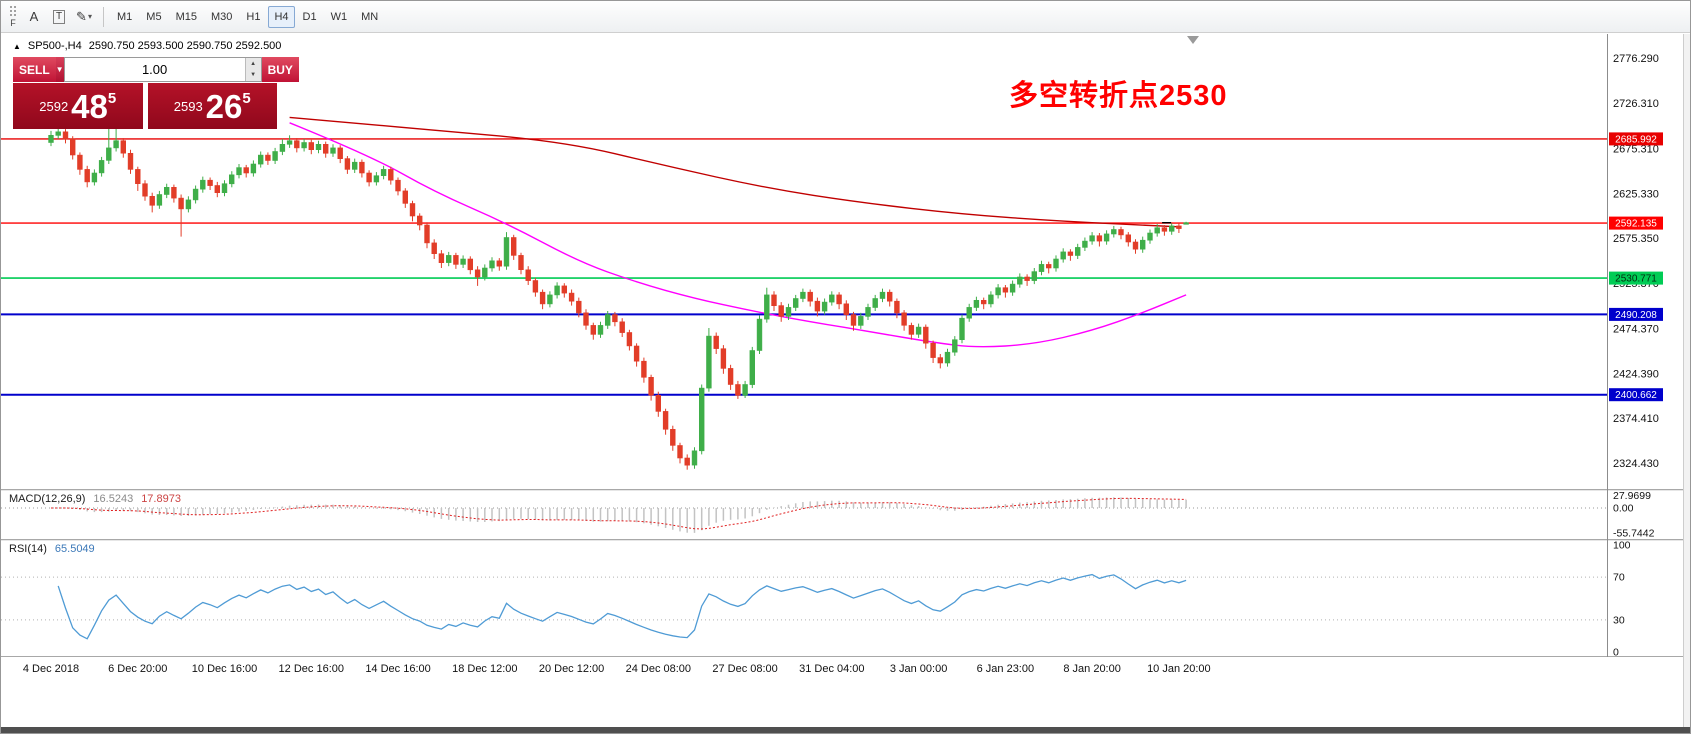 The width and height of the screenshot is (1691, 734). What do you see at coordinates (280, 69) in the screenshot?
I see `buy-button: BUY` at bounding box center [280, 69].